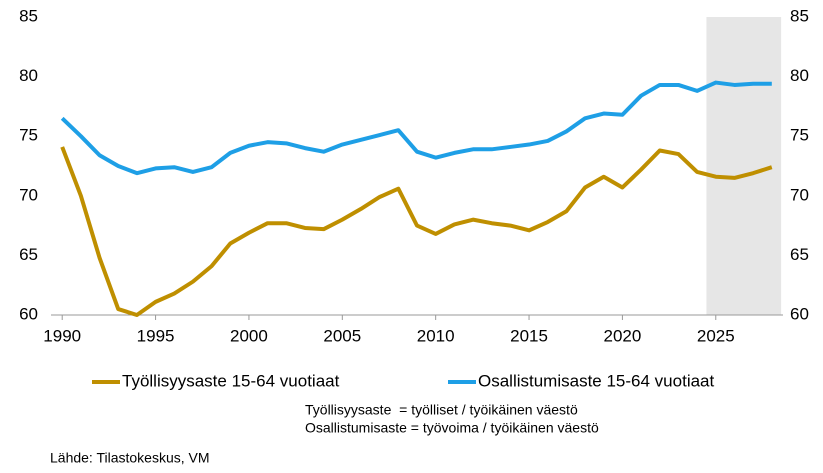 This screenshot has height=473, width=823. I want to click on x-tick-label: 2000, so click(249, 335).